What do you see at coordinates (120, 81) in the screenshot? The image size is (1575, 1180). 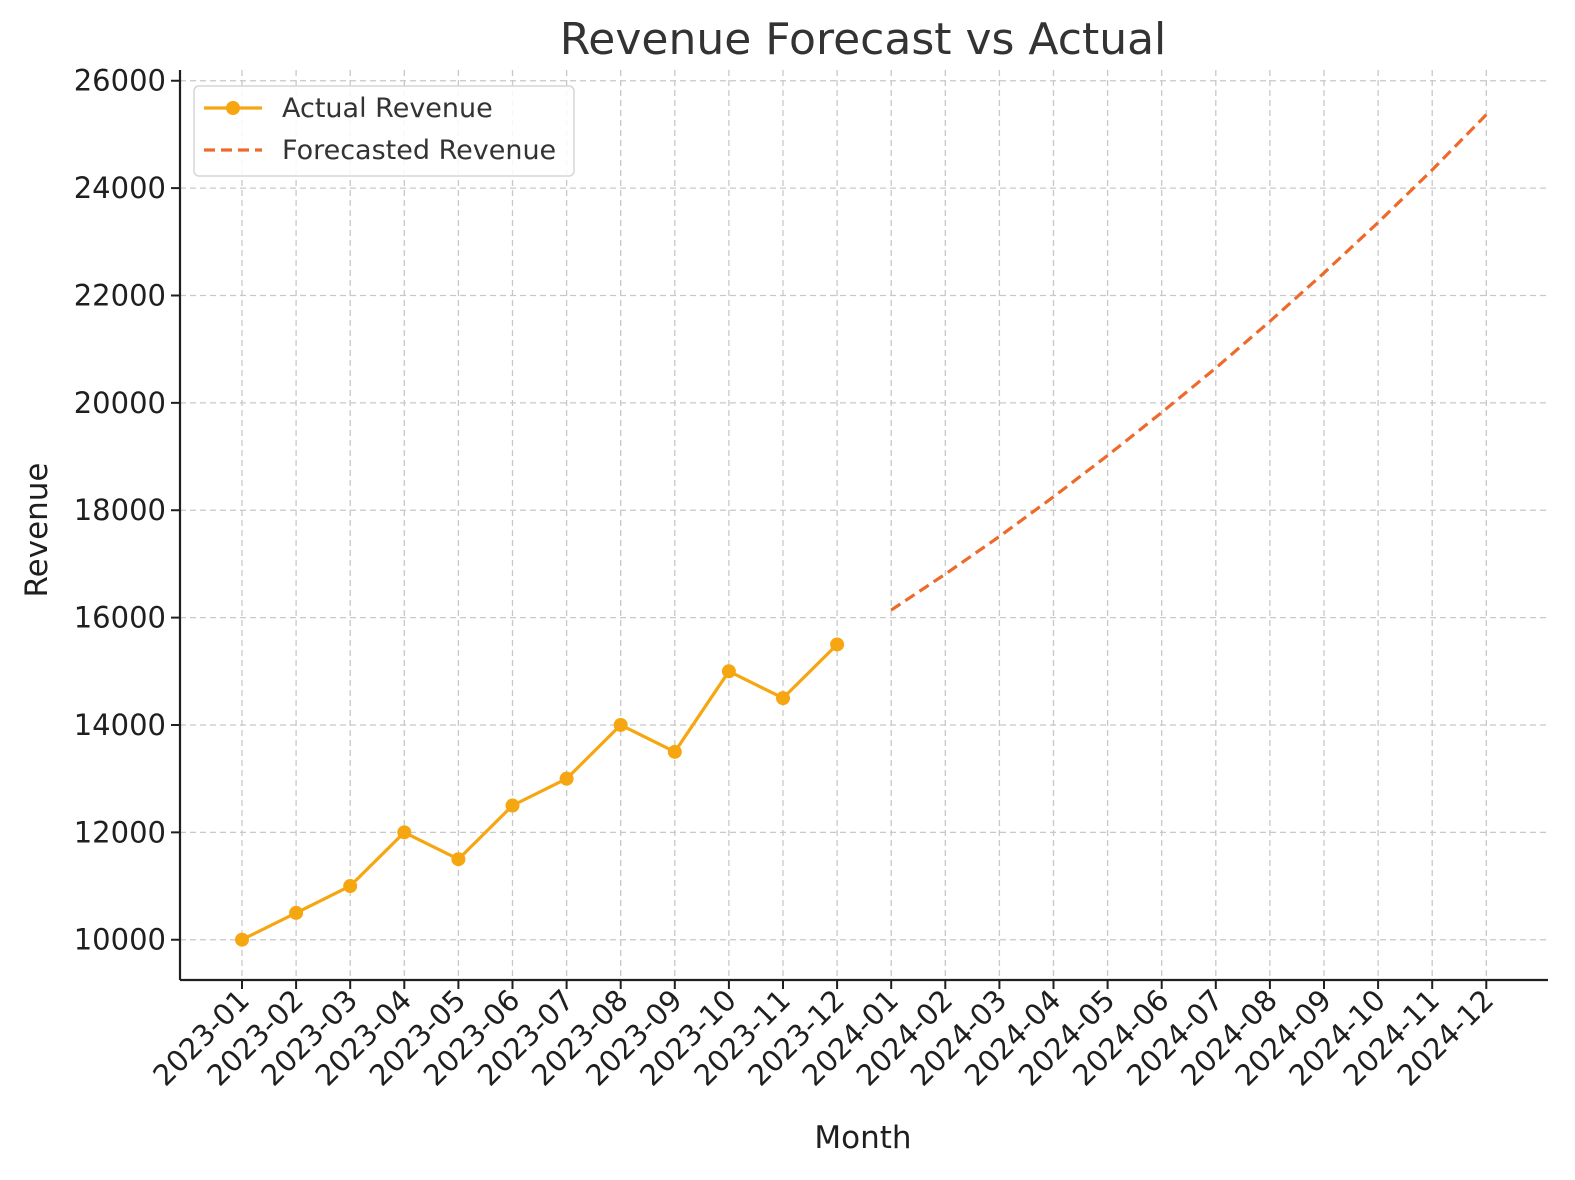 I see `y-tick-label: 26000` at bounding box center [120, 81].